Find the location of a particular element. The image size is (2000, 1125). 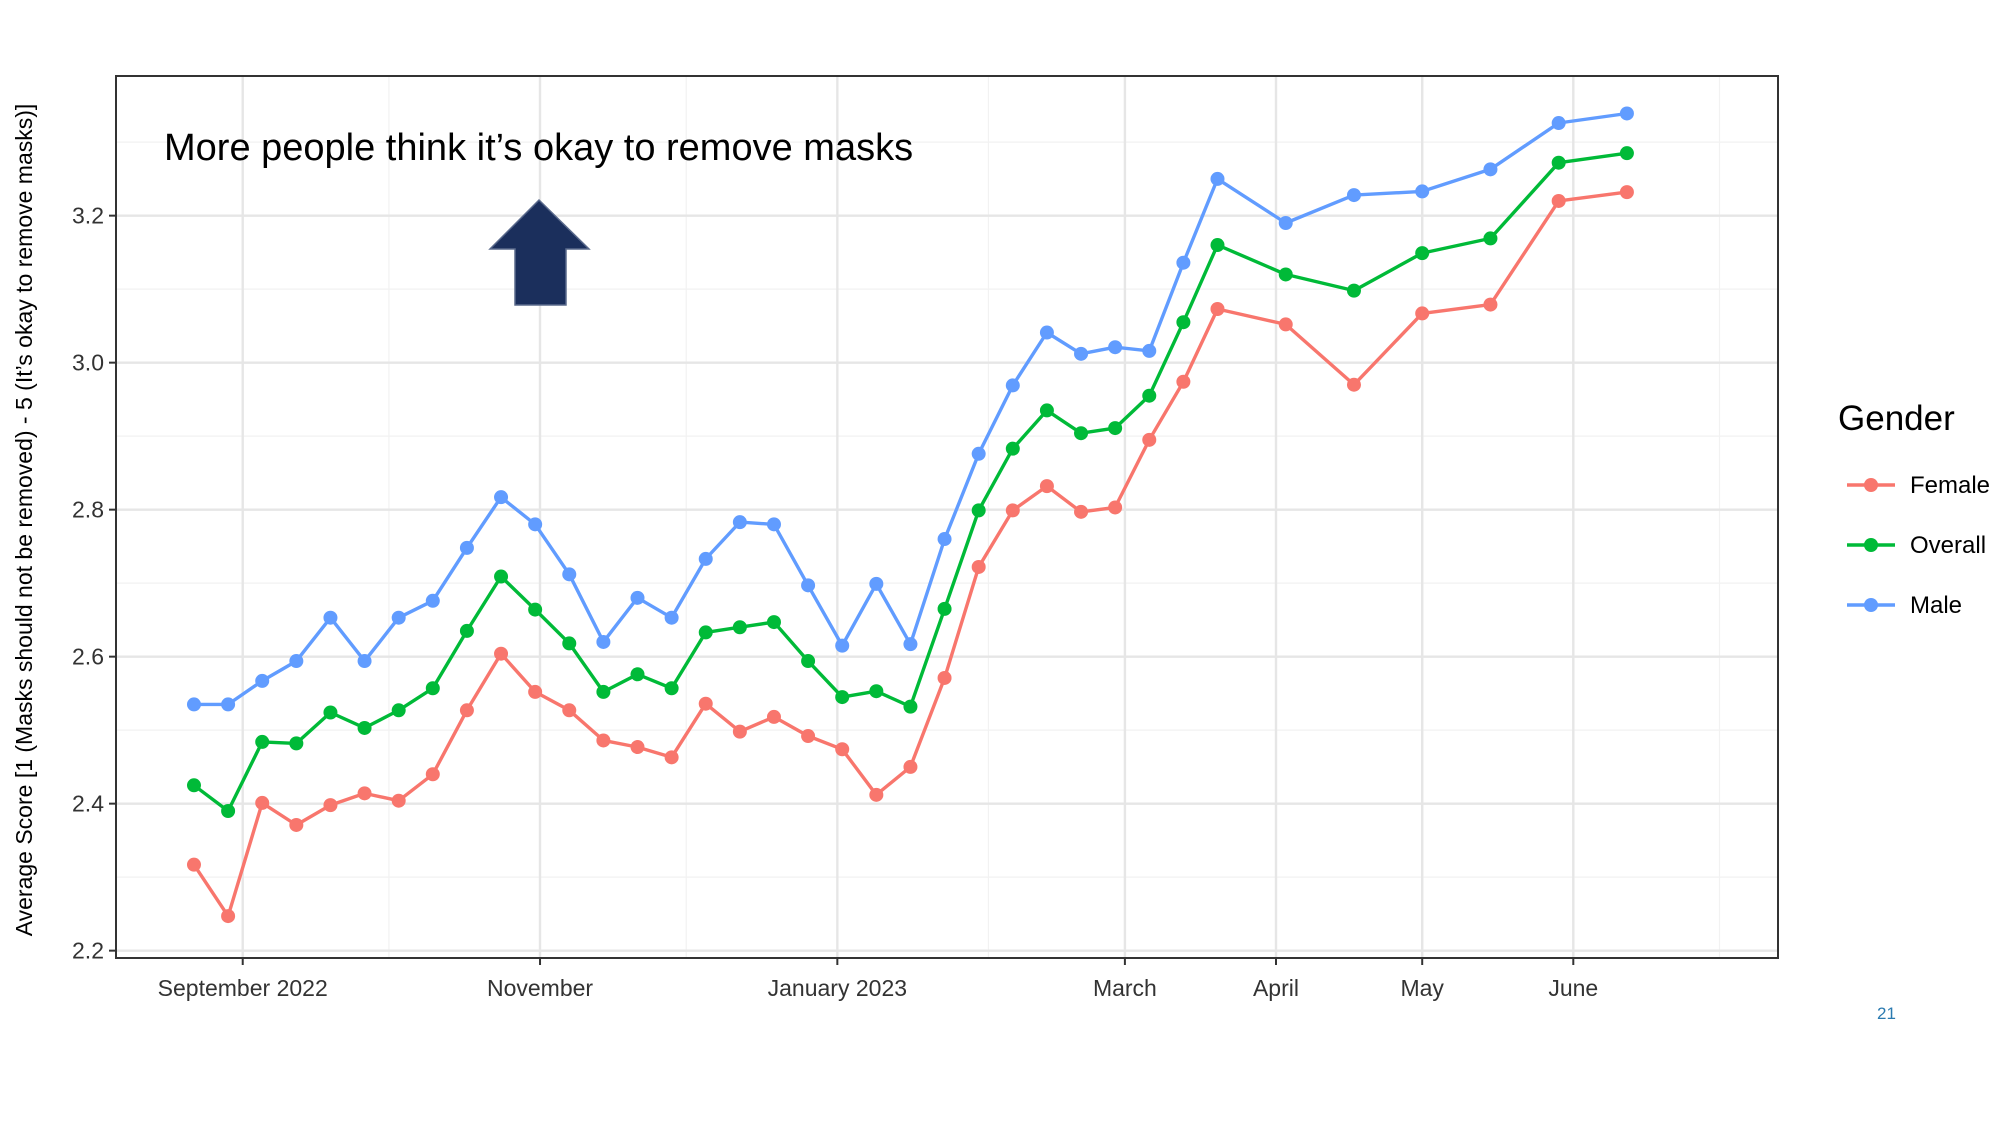

legend-key-point-male is located at coordinates (1871, 605).